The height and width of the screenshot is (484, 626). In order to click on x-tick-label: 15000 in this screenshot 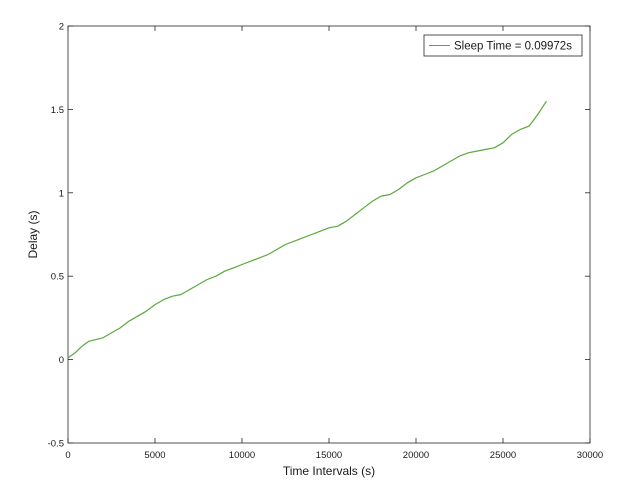, I will do `click(329, 455)`.